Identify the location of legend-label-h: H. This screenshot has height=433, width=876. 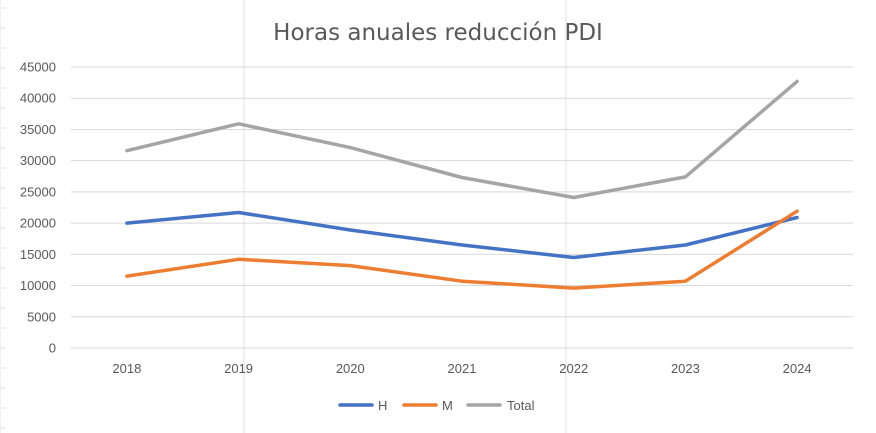
(382, 405).